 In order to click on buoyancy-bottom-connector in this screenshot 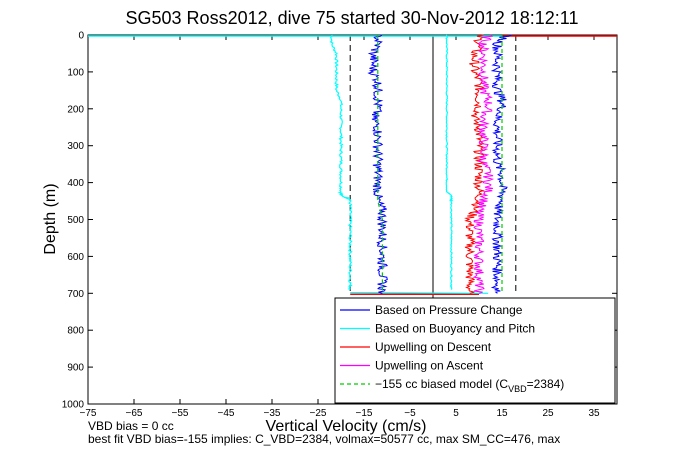, I will do `click(419, 292)`.